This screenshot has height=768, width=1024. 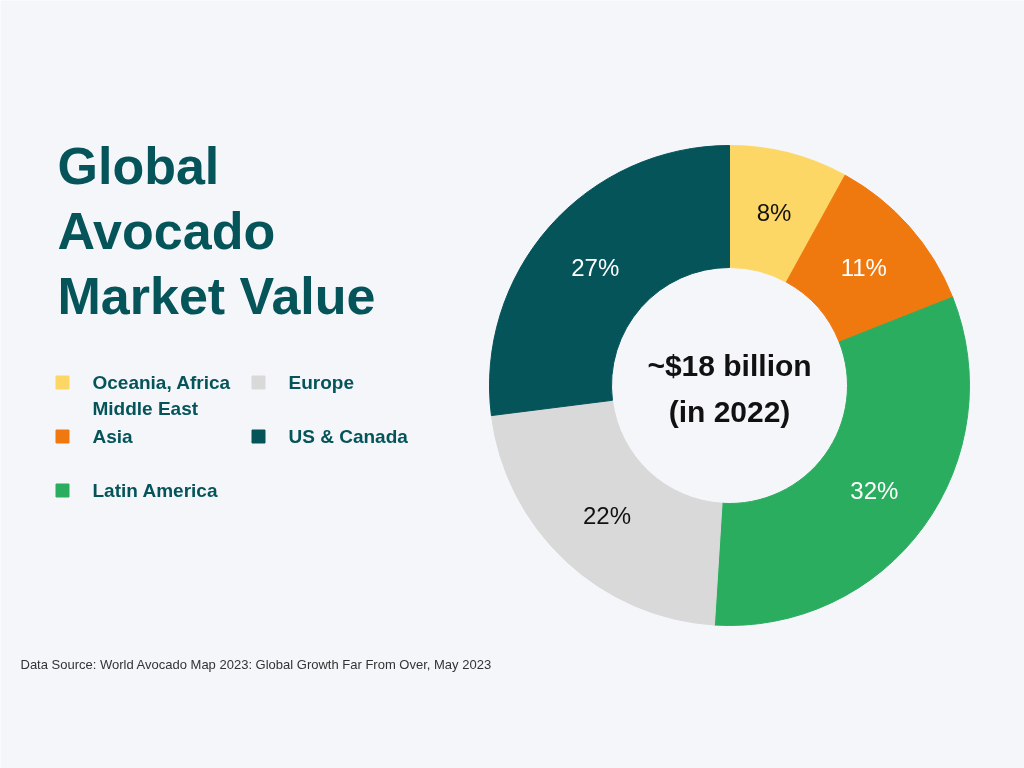 What do you see at coordinates (606, 516) in the screenshot?
I see `data-label: 22%` at bounding box center [606, 516].